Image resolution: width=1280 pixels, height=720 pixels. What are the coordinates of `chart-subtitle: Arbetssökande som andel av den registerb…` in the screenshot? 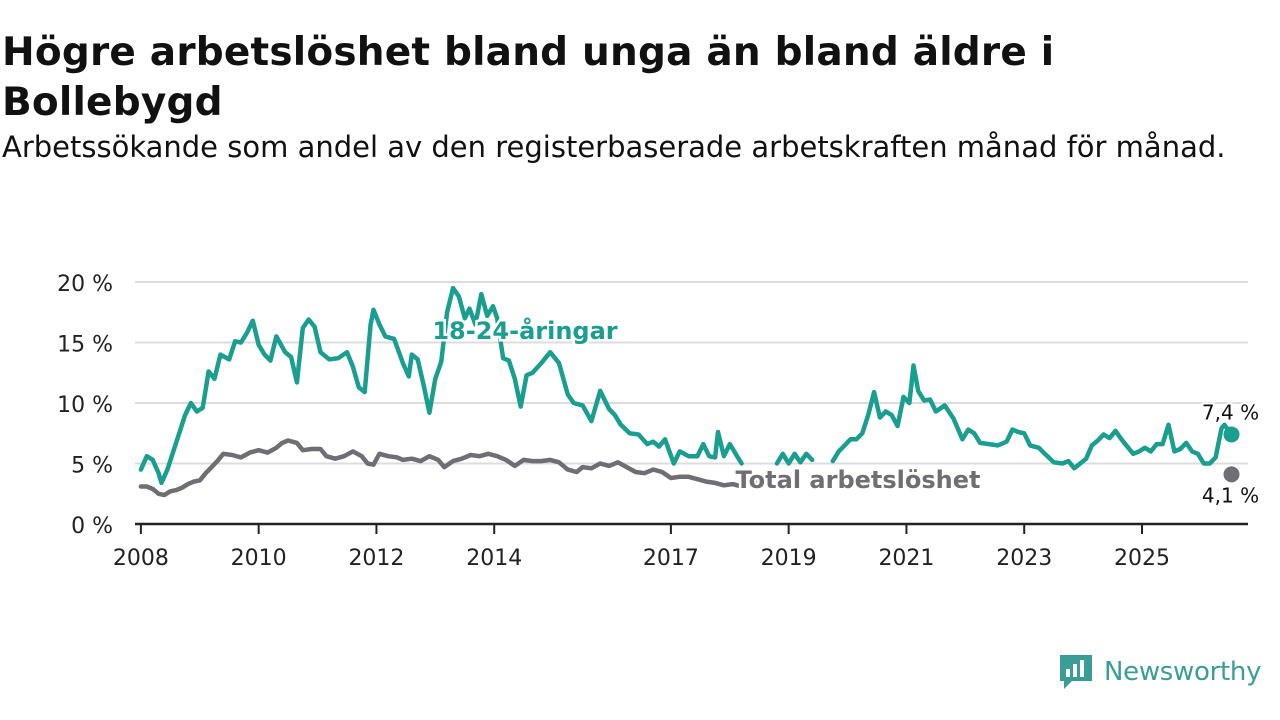 It's located at (614, 147).